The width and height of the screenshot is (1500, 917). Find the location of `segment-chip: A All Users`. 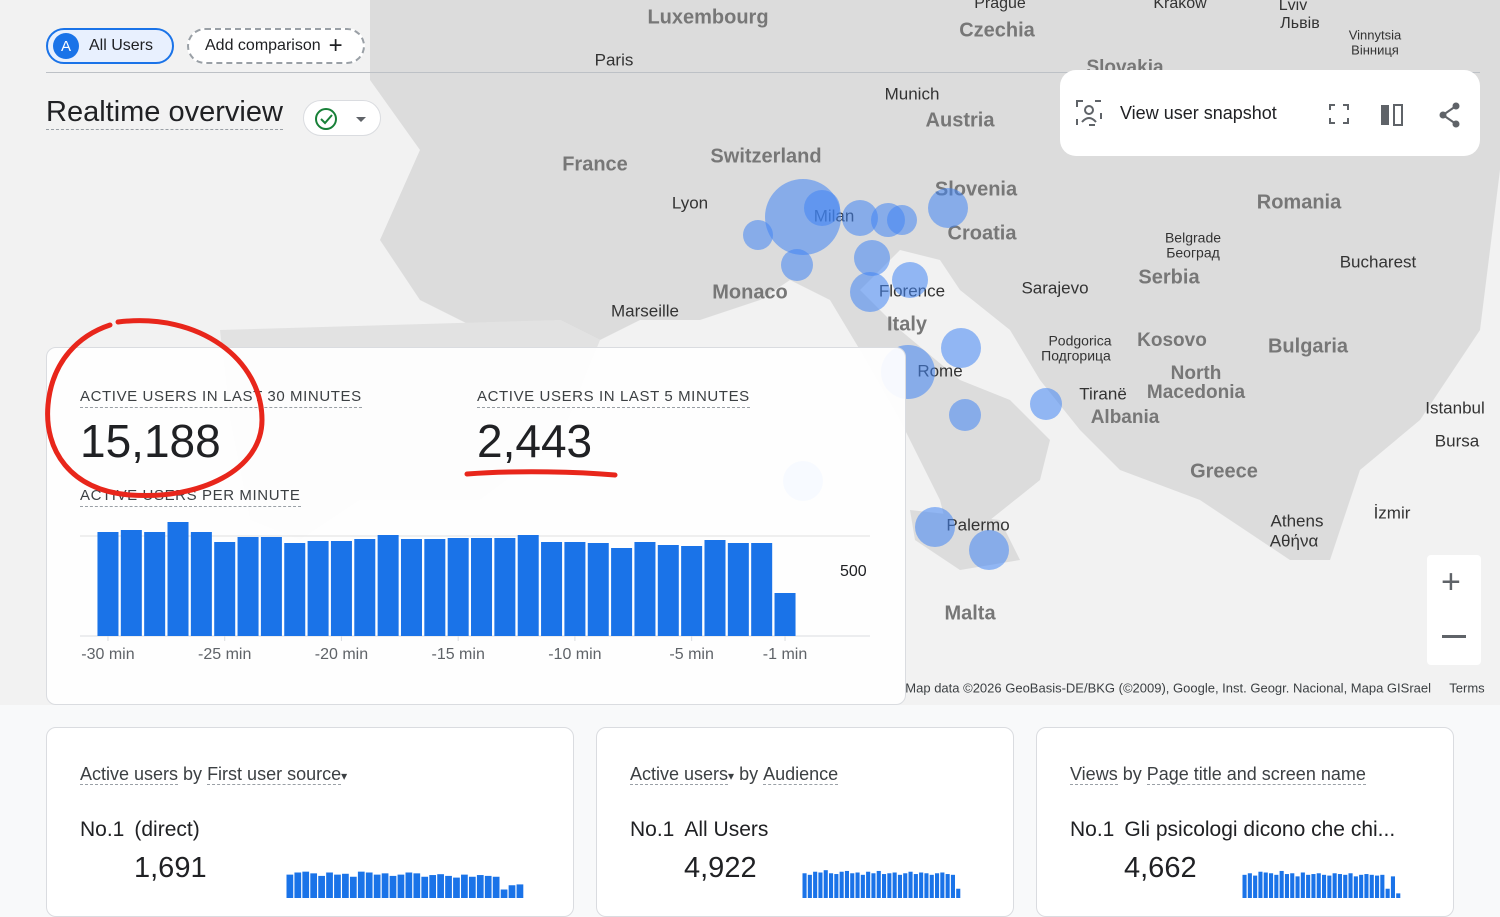

segment-chip: A All Users is located at coordinates (110, 46).